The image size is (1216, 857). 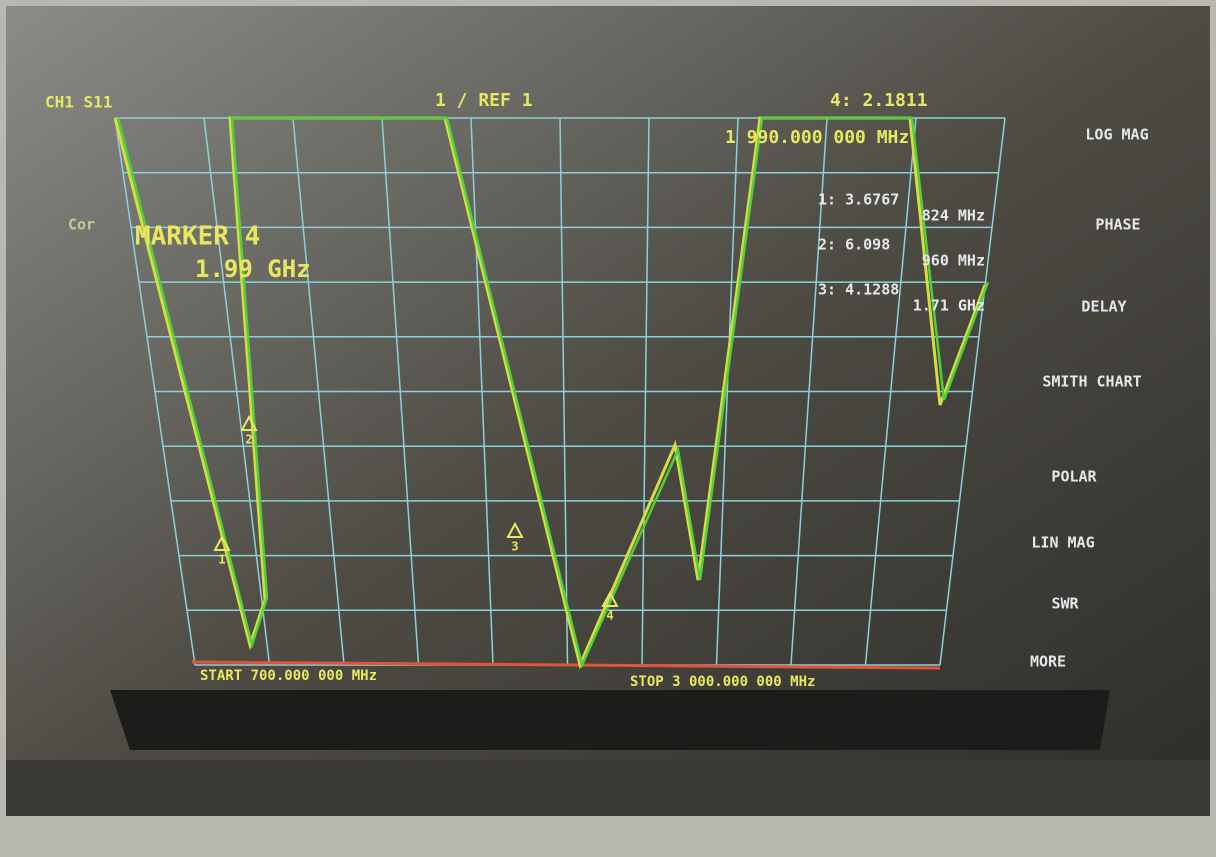 What do you see at coordinates (197, 237) in the screenshot?
I see `marker-label: MARKER 4` at bounding box center [197, 237].